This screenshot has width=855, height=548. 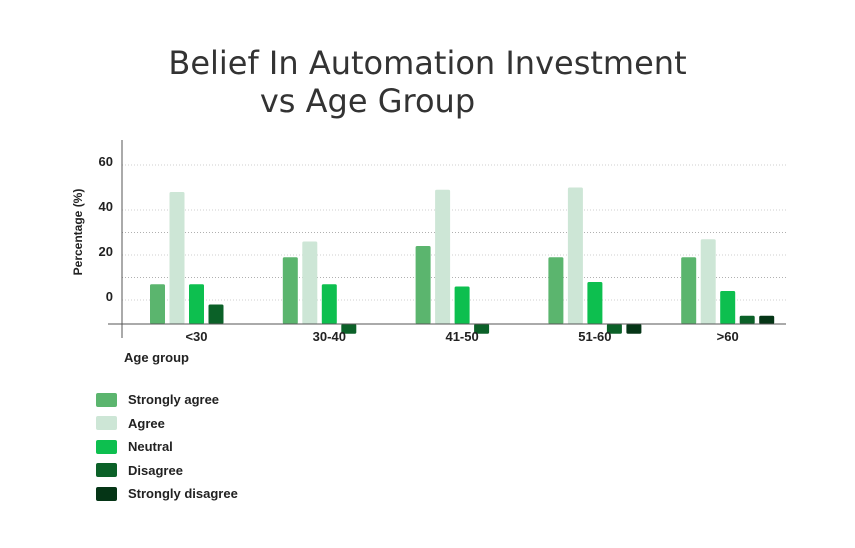 I want to click on y-tick-label: 20, so click(x=106, y=251).